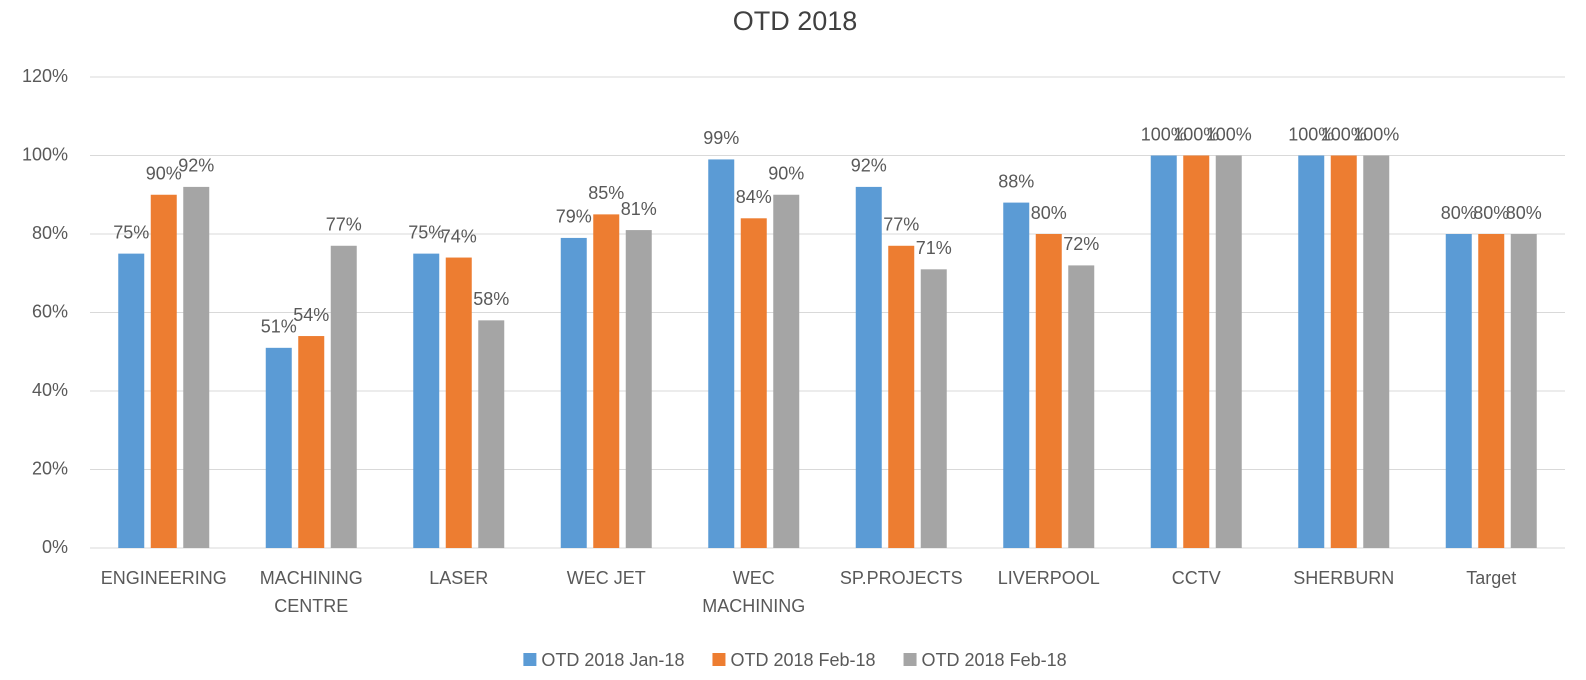 This screenshot has height=680, width=1586. I want to click on data-label: 51%, so click(279, 327).